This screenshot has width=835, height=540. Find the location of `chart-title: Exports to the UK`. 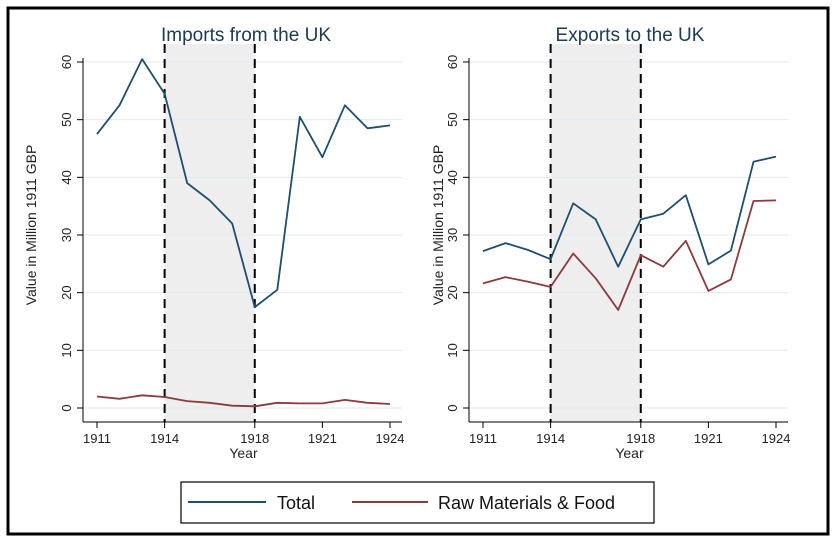

chart-title: Exports to the UK is located at coordinates (630, 35).